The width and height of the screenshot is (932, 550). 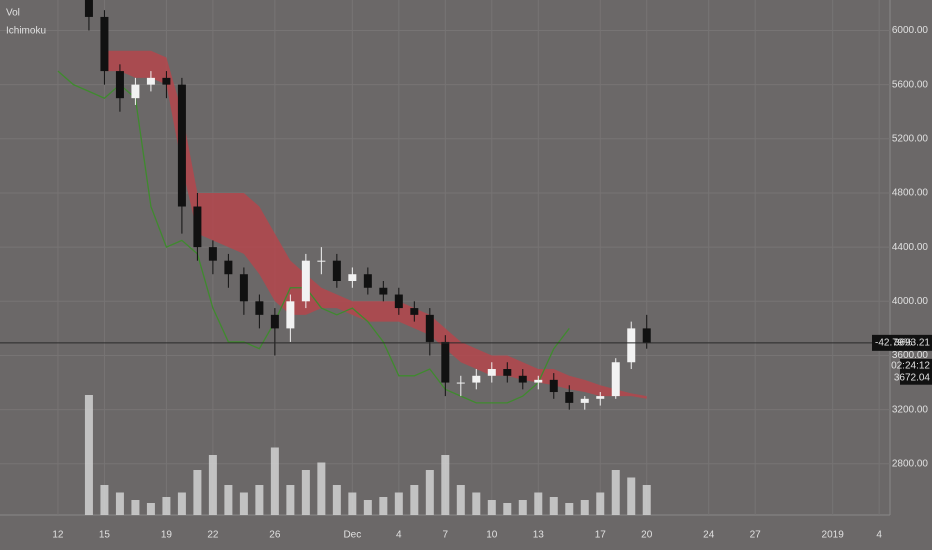 What do you see at coordinates (910, 247) in the screenshot?
I see `y-tick-label: 4400.00` at bounding box center [910, 247].